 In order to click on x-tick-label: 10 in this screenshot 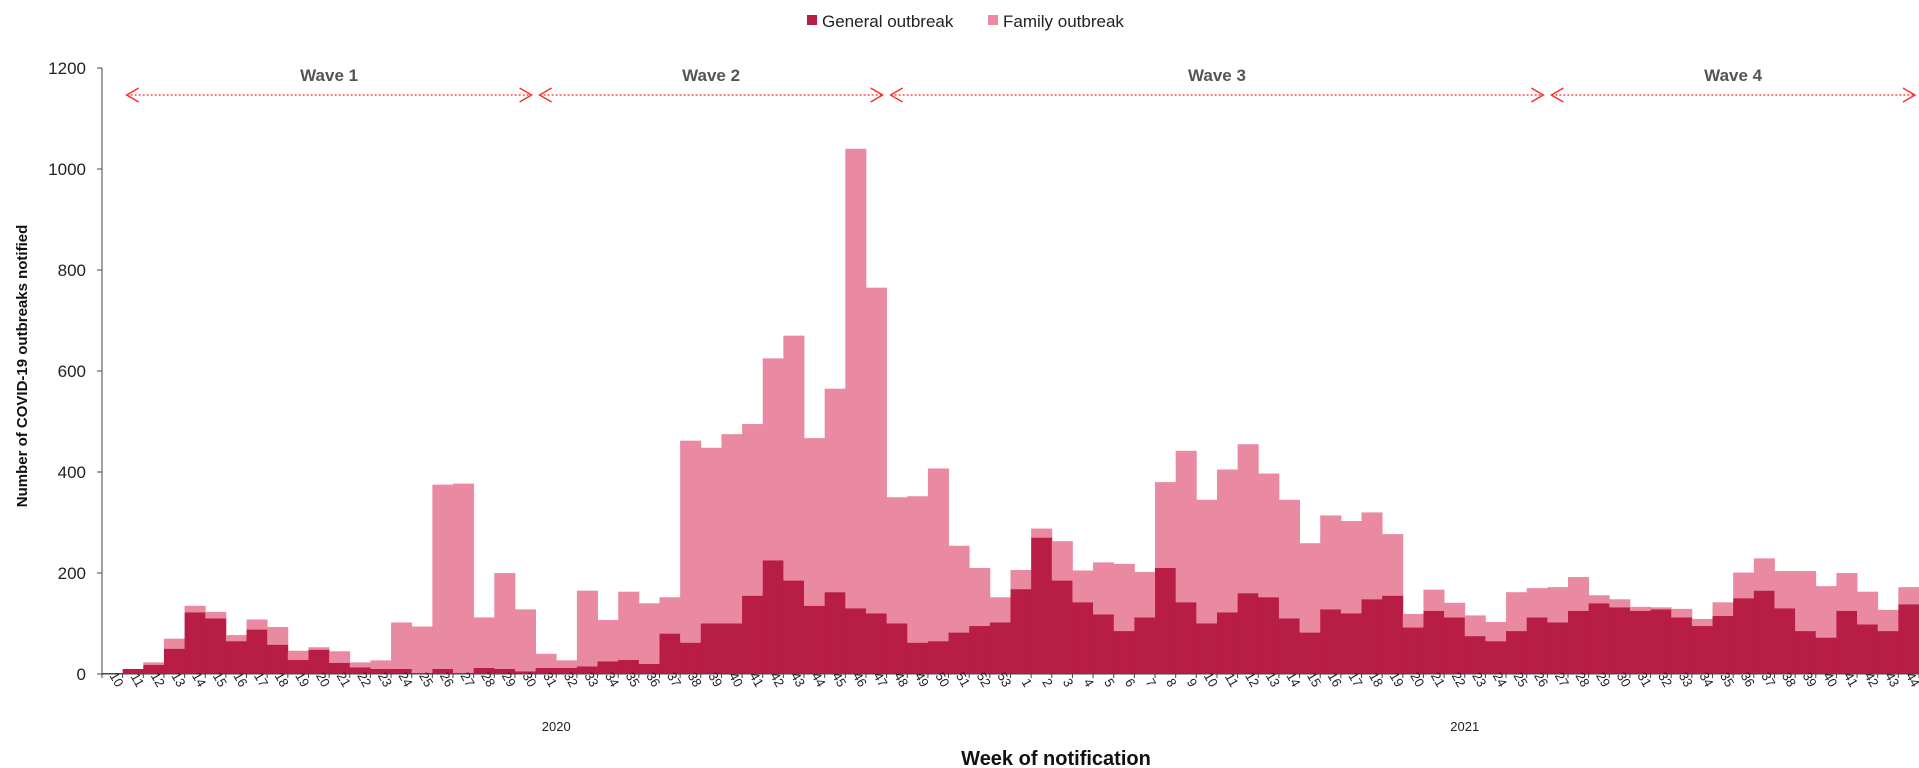, I will do `click(1211, 679)`.